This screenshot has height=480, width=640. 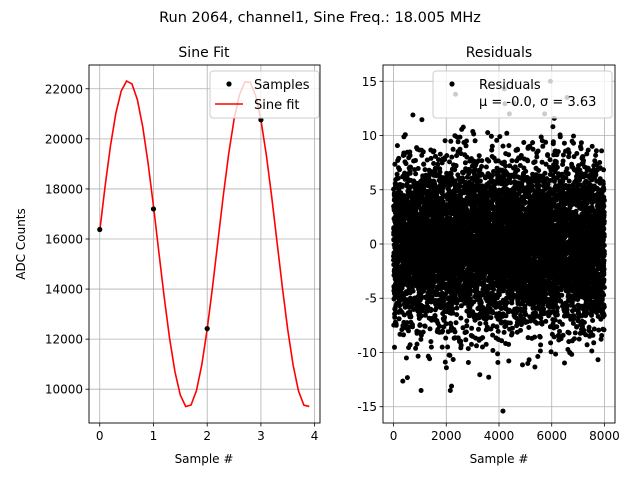 What do you see at coordinates (264, 94) in the screenshot?
I see `sine-fit-legend-box` at bounding box center [264, 94].